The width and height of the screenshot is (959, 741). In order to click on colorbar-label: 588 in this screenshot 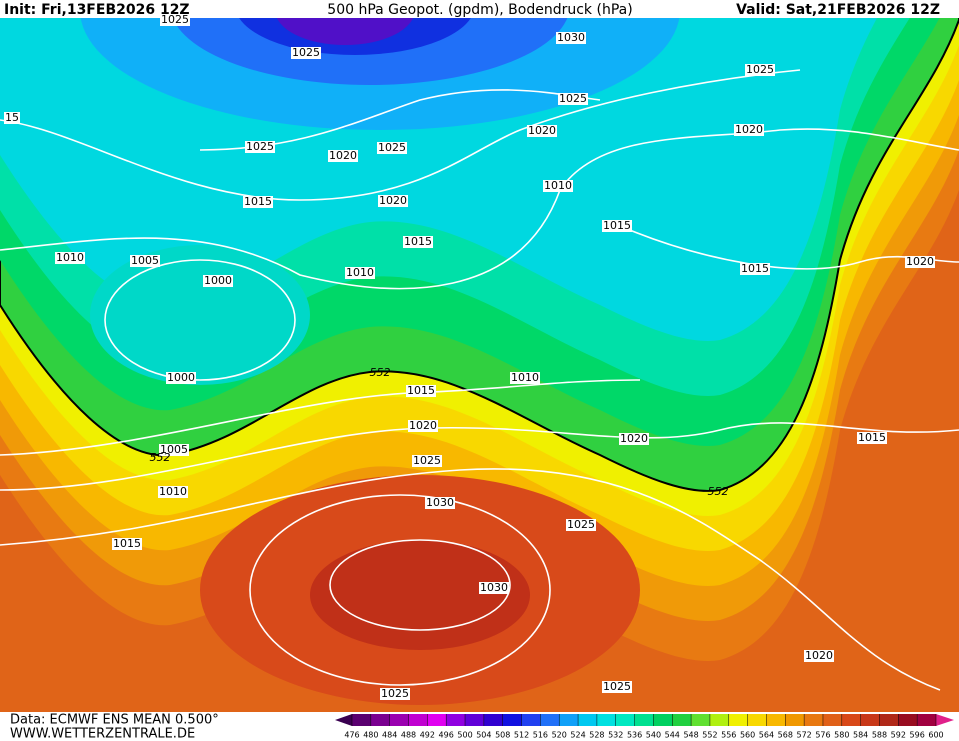, I will do `click(879, 735)`.